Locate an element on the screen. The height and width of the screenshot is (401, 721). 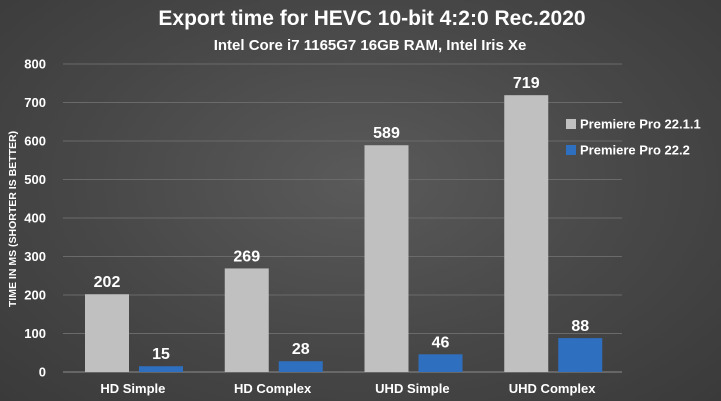
y-tick-label: 400 is located at coordinates (35, 218).